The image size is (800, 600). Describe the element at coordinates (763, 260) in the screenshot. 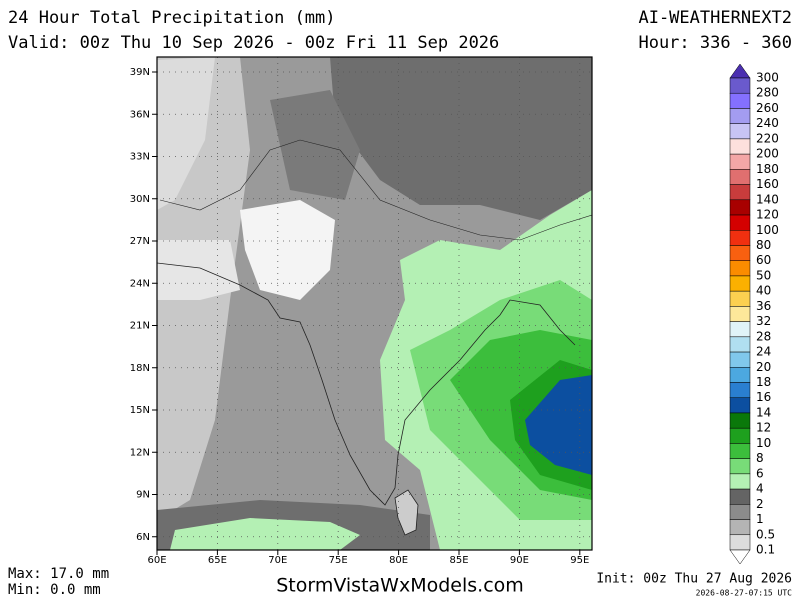

I see `legend-label: 60` at that location.